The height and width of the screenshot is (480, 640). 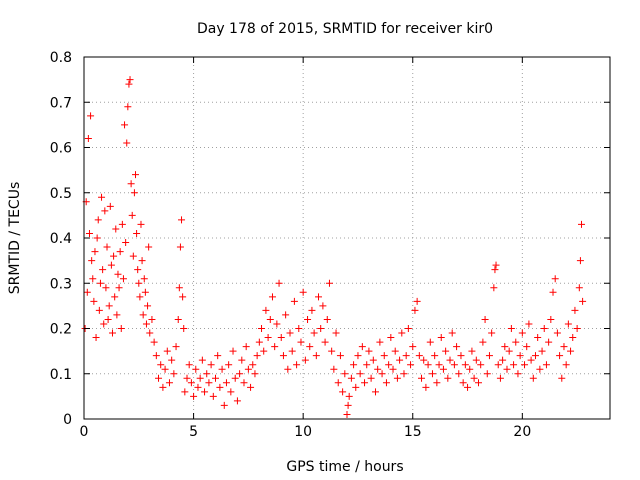 I want to click on y-tick-label: 0.1, so click(x=61, y=375).